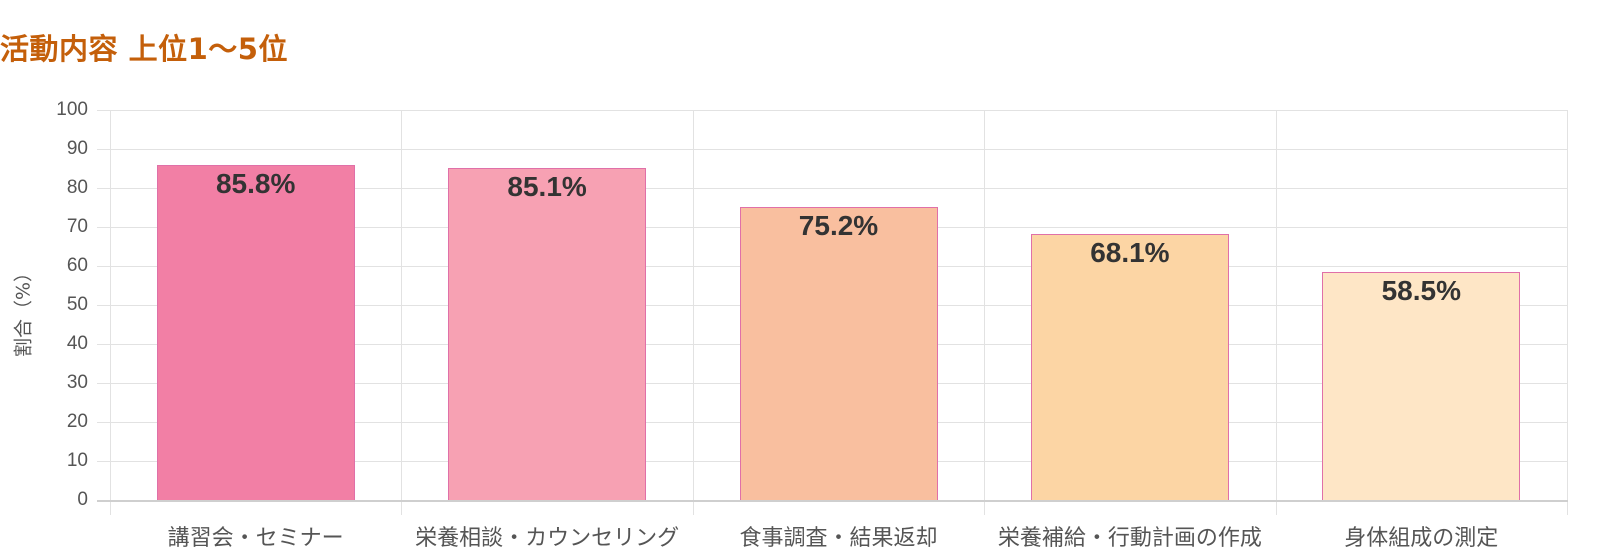 The height and width of the screenshot is (560, 1600). What do you see at coordinates (838, 225) in the screenshot?
I see `bar-value-label: 75.2%` at bounding box center [838, 225].